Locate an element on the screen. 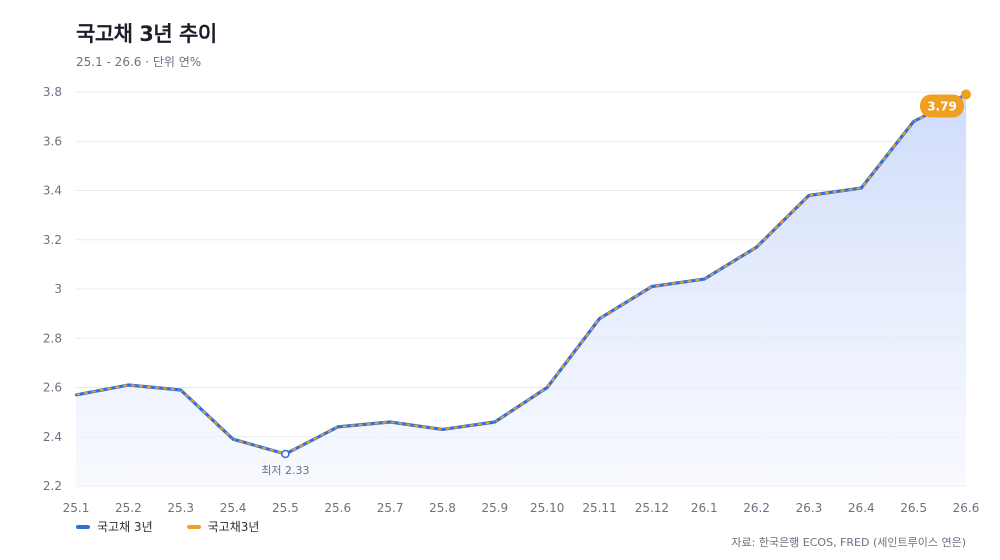  x-tick-label: 26.3 is located at coordinates (809, 508).